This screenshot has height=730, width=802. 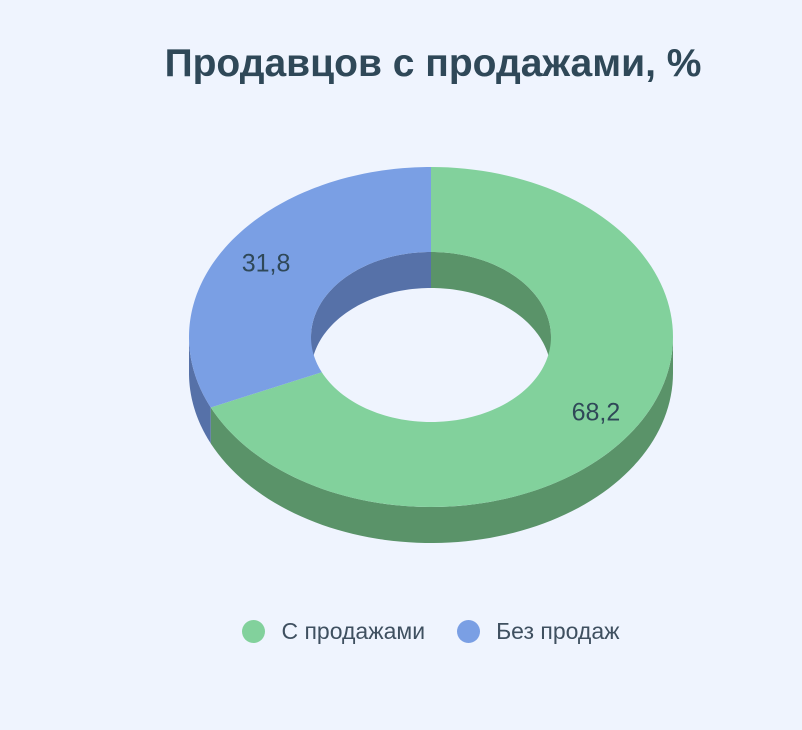 What do you see at coordinates (371, 312) in the screenshot?
I see `donut-inner-wall-without-sales` at bounding box center [371, 312].